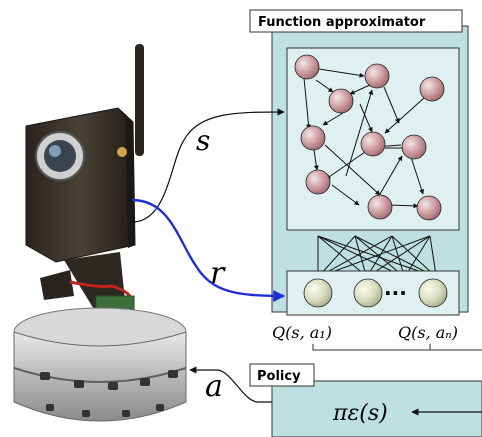  Describe the element at coordinates (80, 185) in the screenshot. I see `camera-icon` at that location.